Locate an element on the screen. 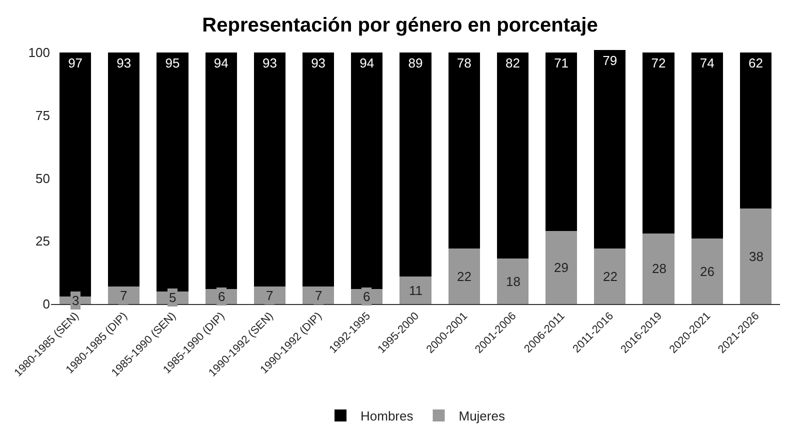  legend-label: Mujeres is located at coordinates (482, 416).